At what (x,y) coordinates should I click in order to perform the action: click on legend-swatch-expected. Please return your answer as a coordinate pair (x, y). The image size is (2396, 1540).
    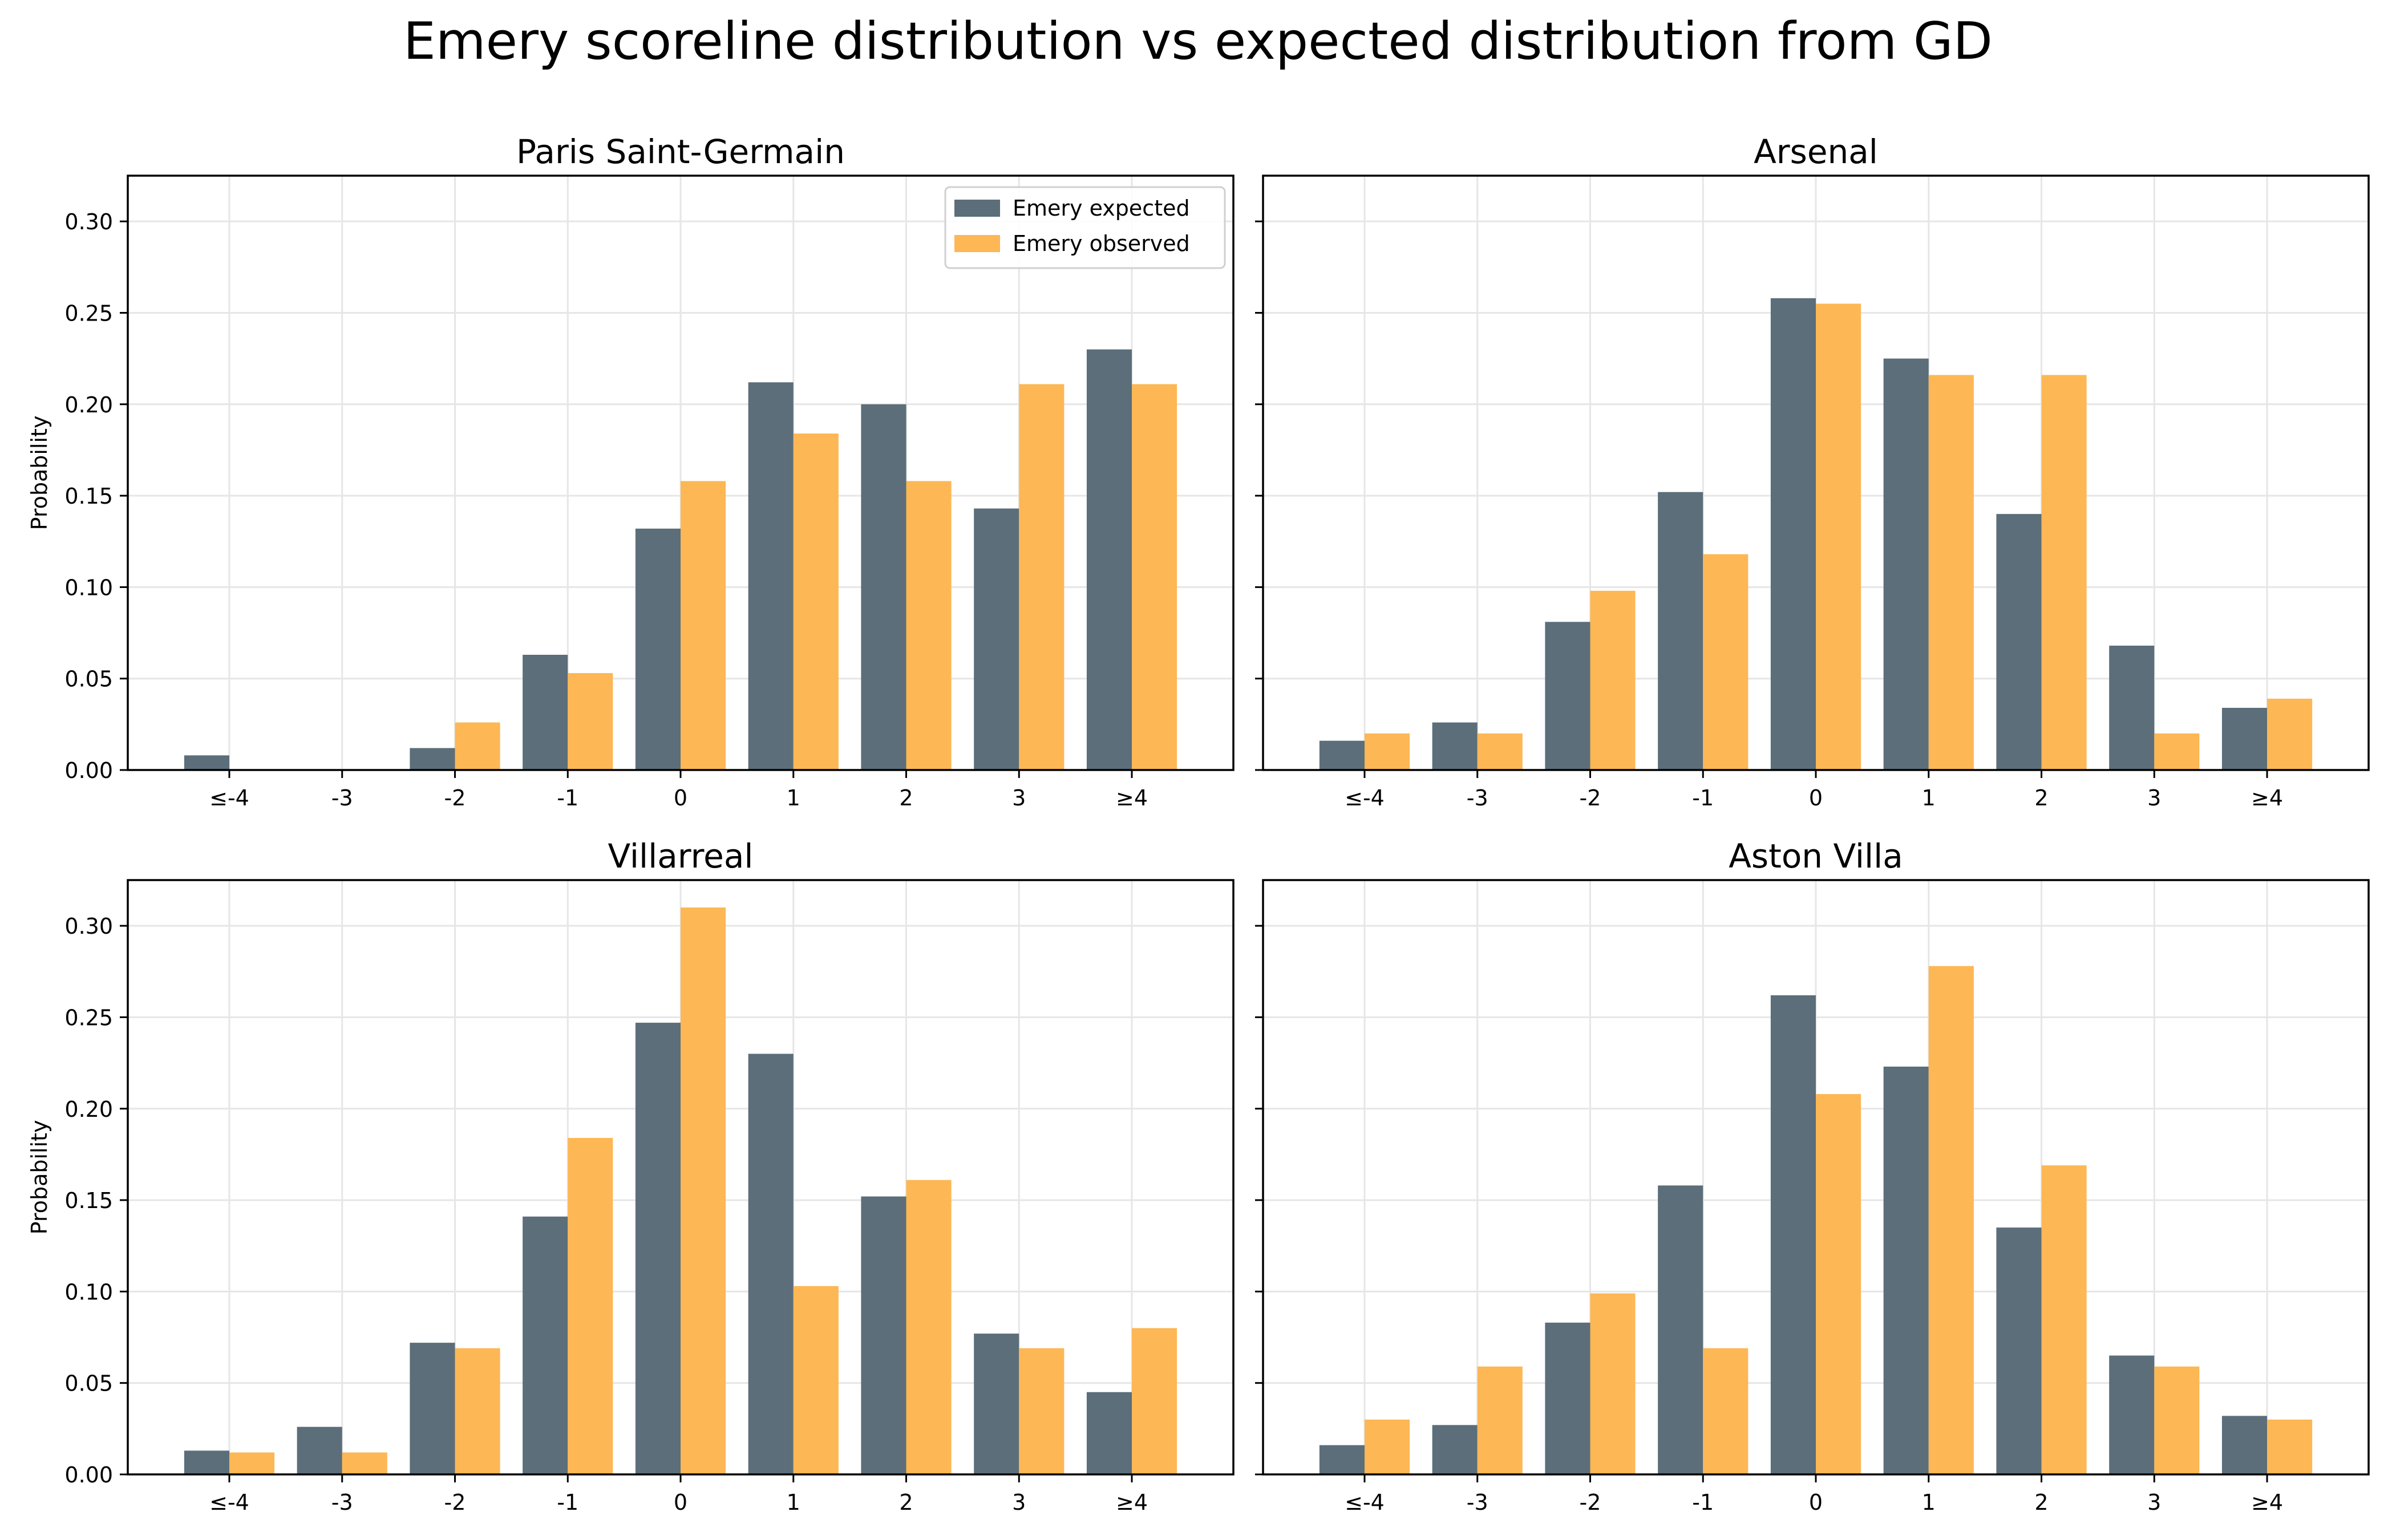
    Looking at the image, I should click on (977, 208).